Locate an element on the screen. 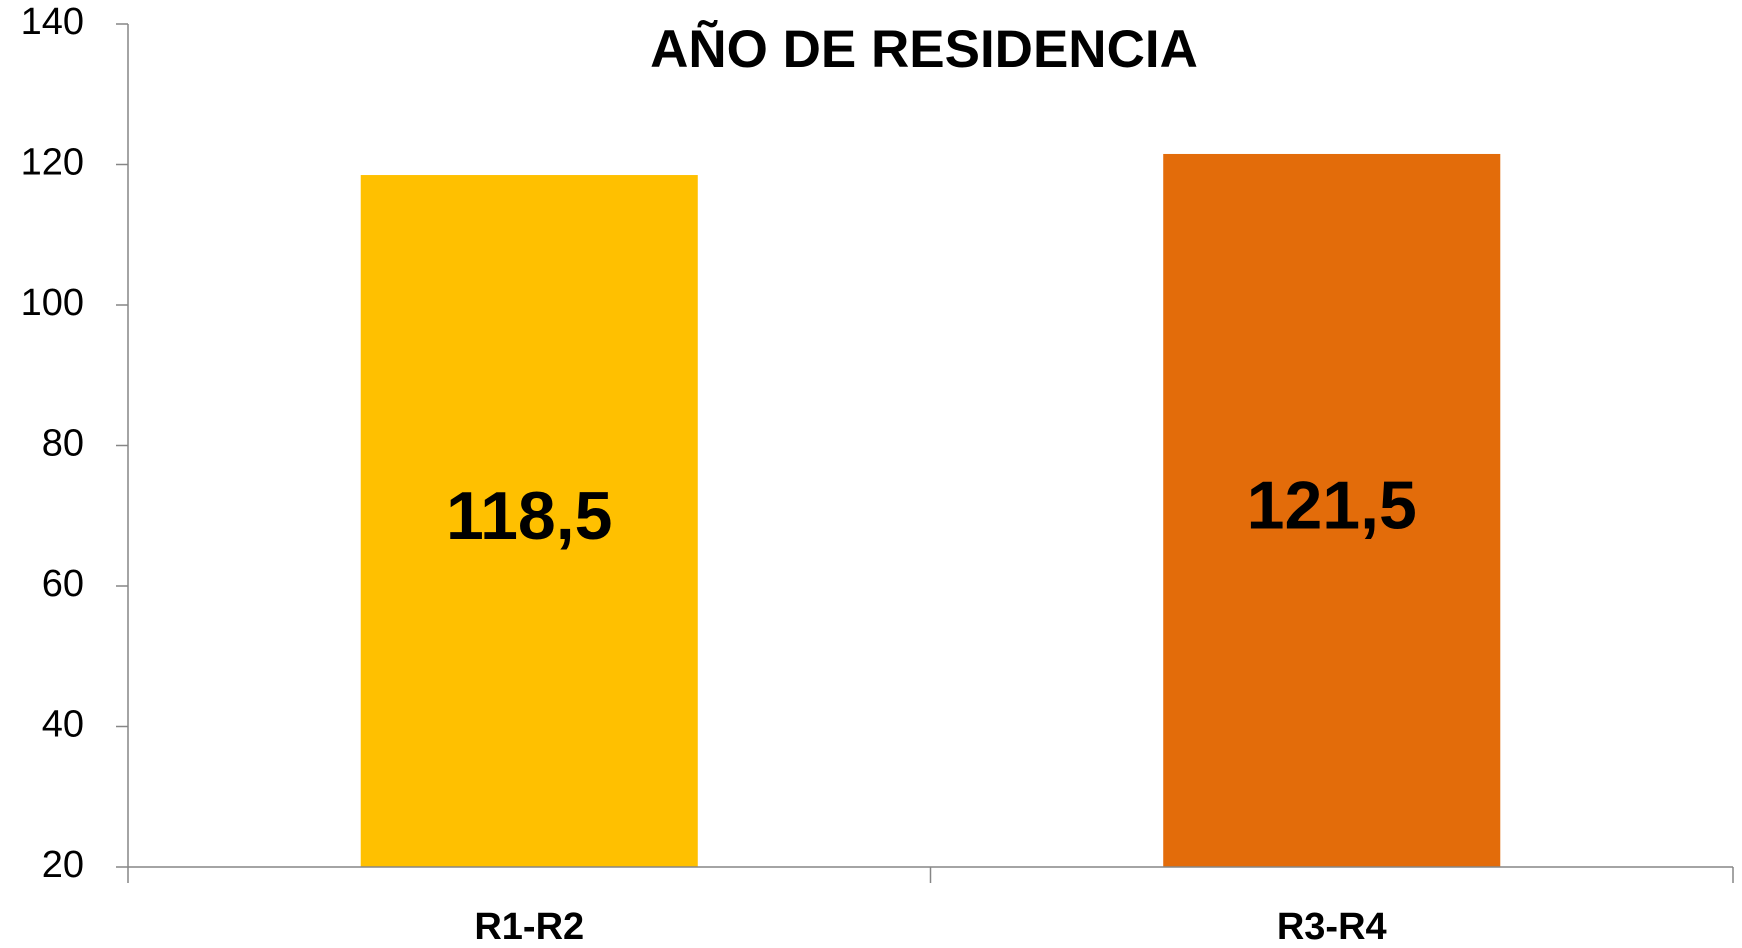 The width and height of the screenshot is (1742, 948). y-tick-label: 20 is located at coordinates (63, 865).